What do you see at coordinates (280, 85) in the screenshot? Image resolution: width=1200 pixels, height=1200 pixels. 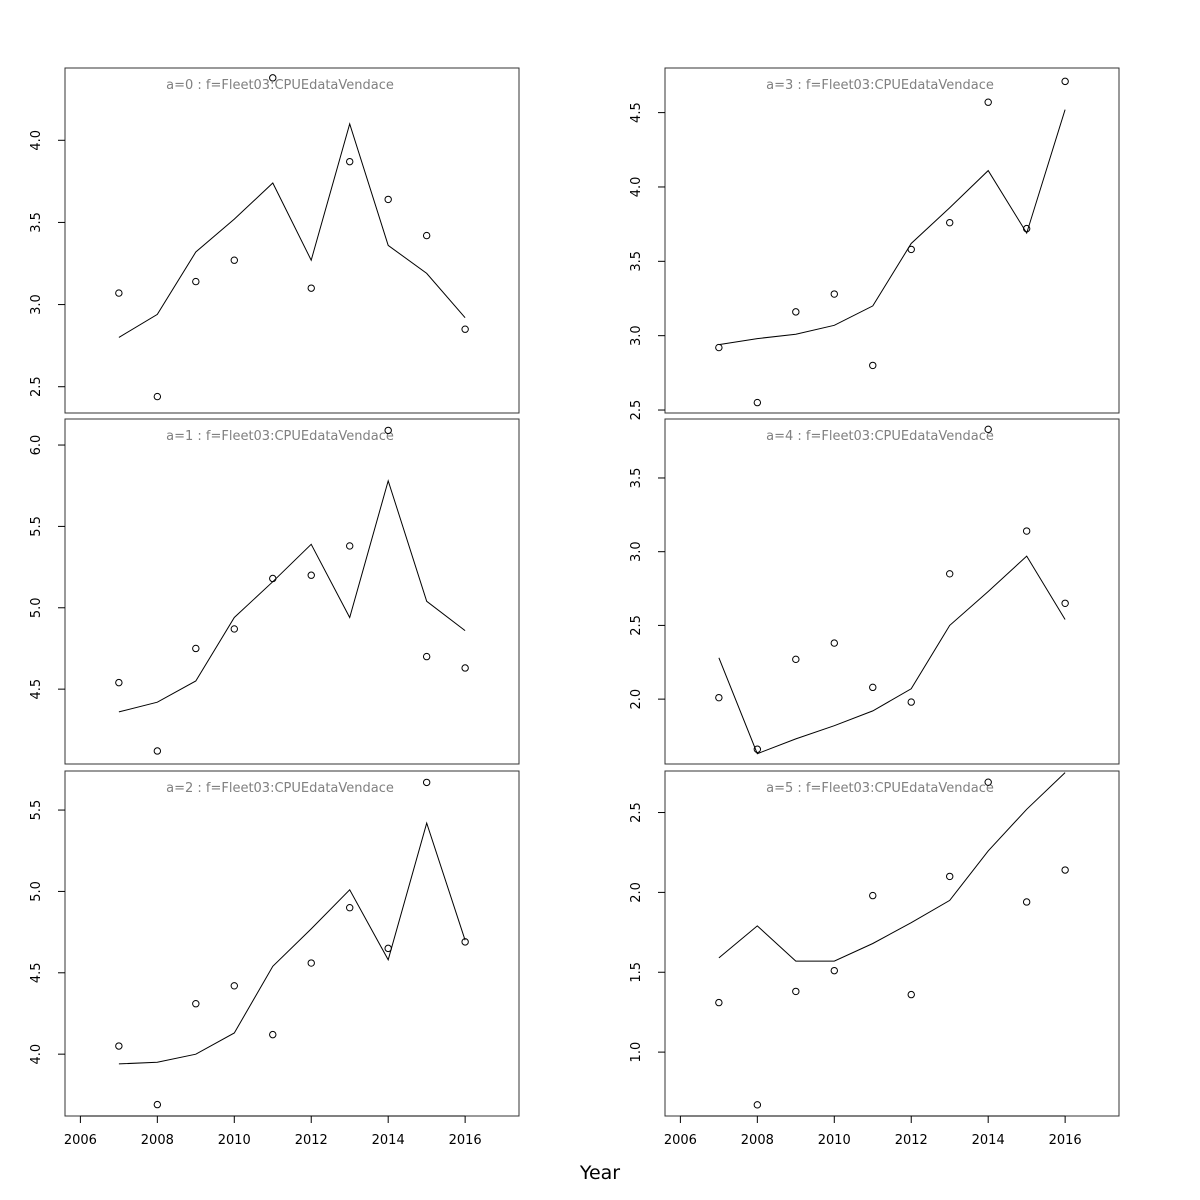 I see `panel-title: a=0 : f=Fleet03:CPUEdataVendace` at bounding box center [280, 85].